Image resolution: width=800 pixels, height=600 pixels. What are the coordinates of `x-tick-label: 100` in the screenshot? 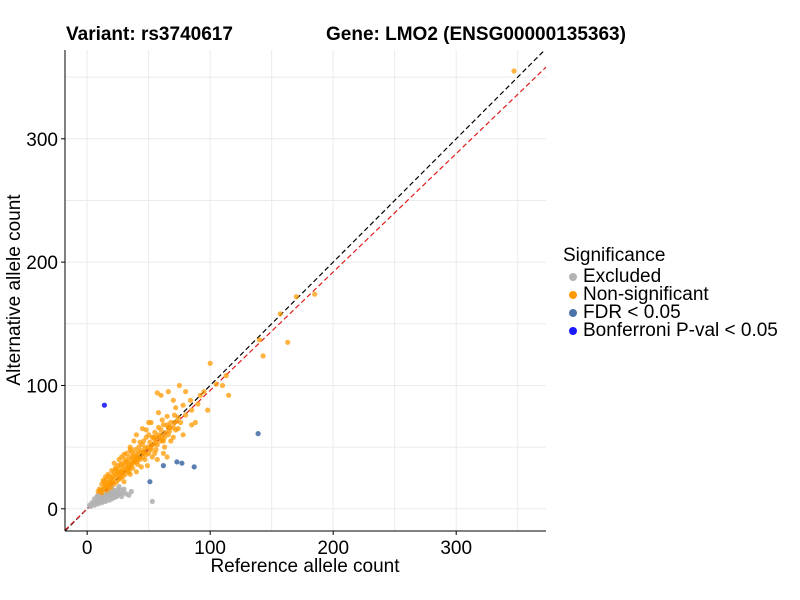 It's located at (210, 548).